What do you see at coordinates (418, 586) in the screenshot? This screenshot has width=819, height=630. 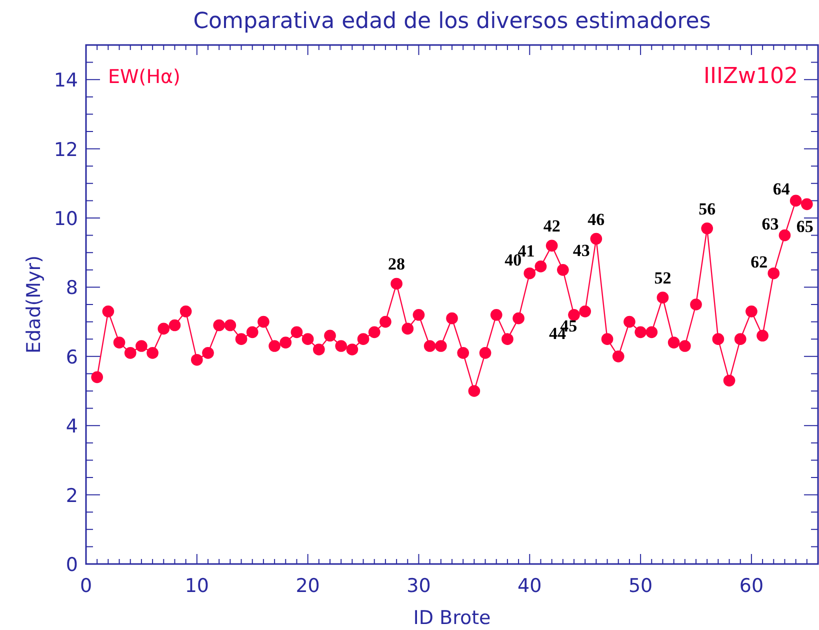 I see `x-tick-label: 30` at bounding box center [418, 586].